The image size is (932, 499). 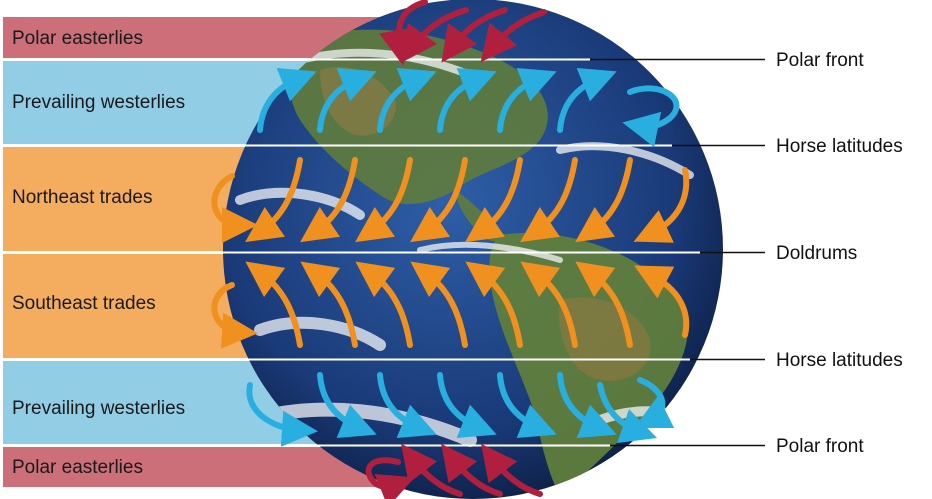 I want to click on label-polar-easterlies-south: Polar easterlies, so click(x=77, y=467).